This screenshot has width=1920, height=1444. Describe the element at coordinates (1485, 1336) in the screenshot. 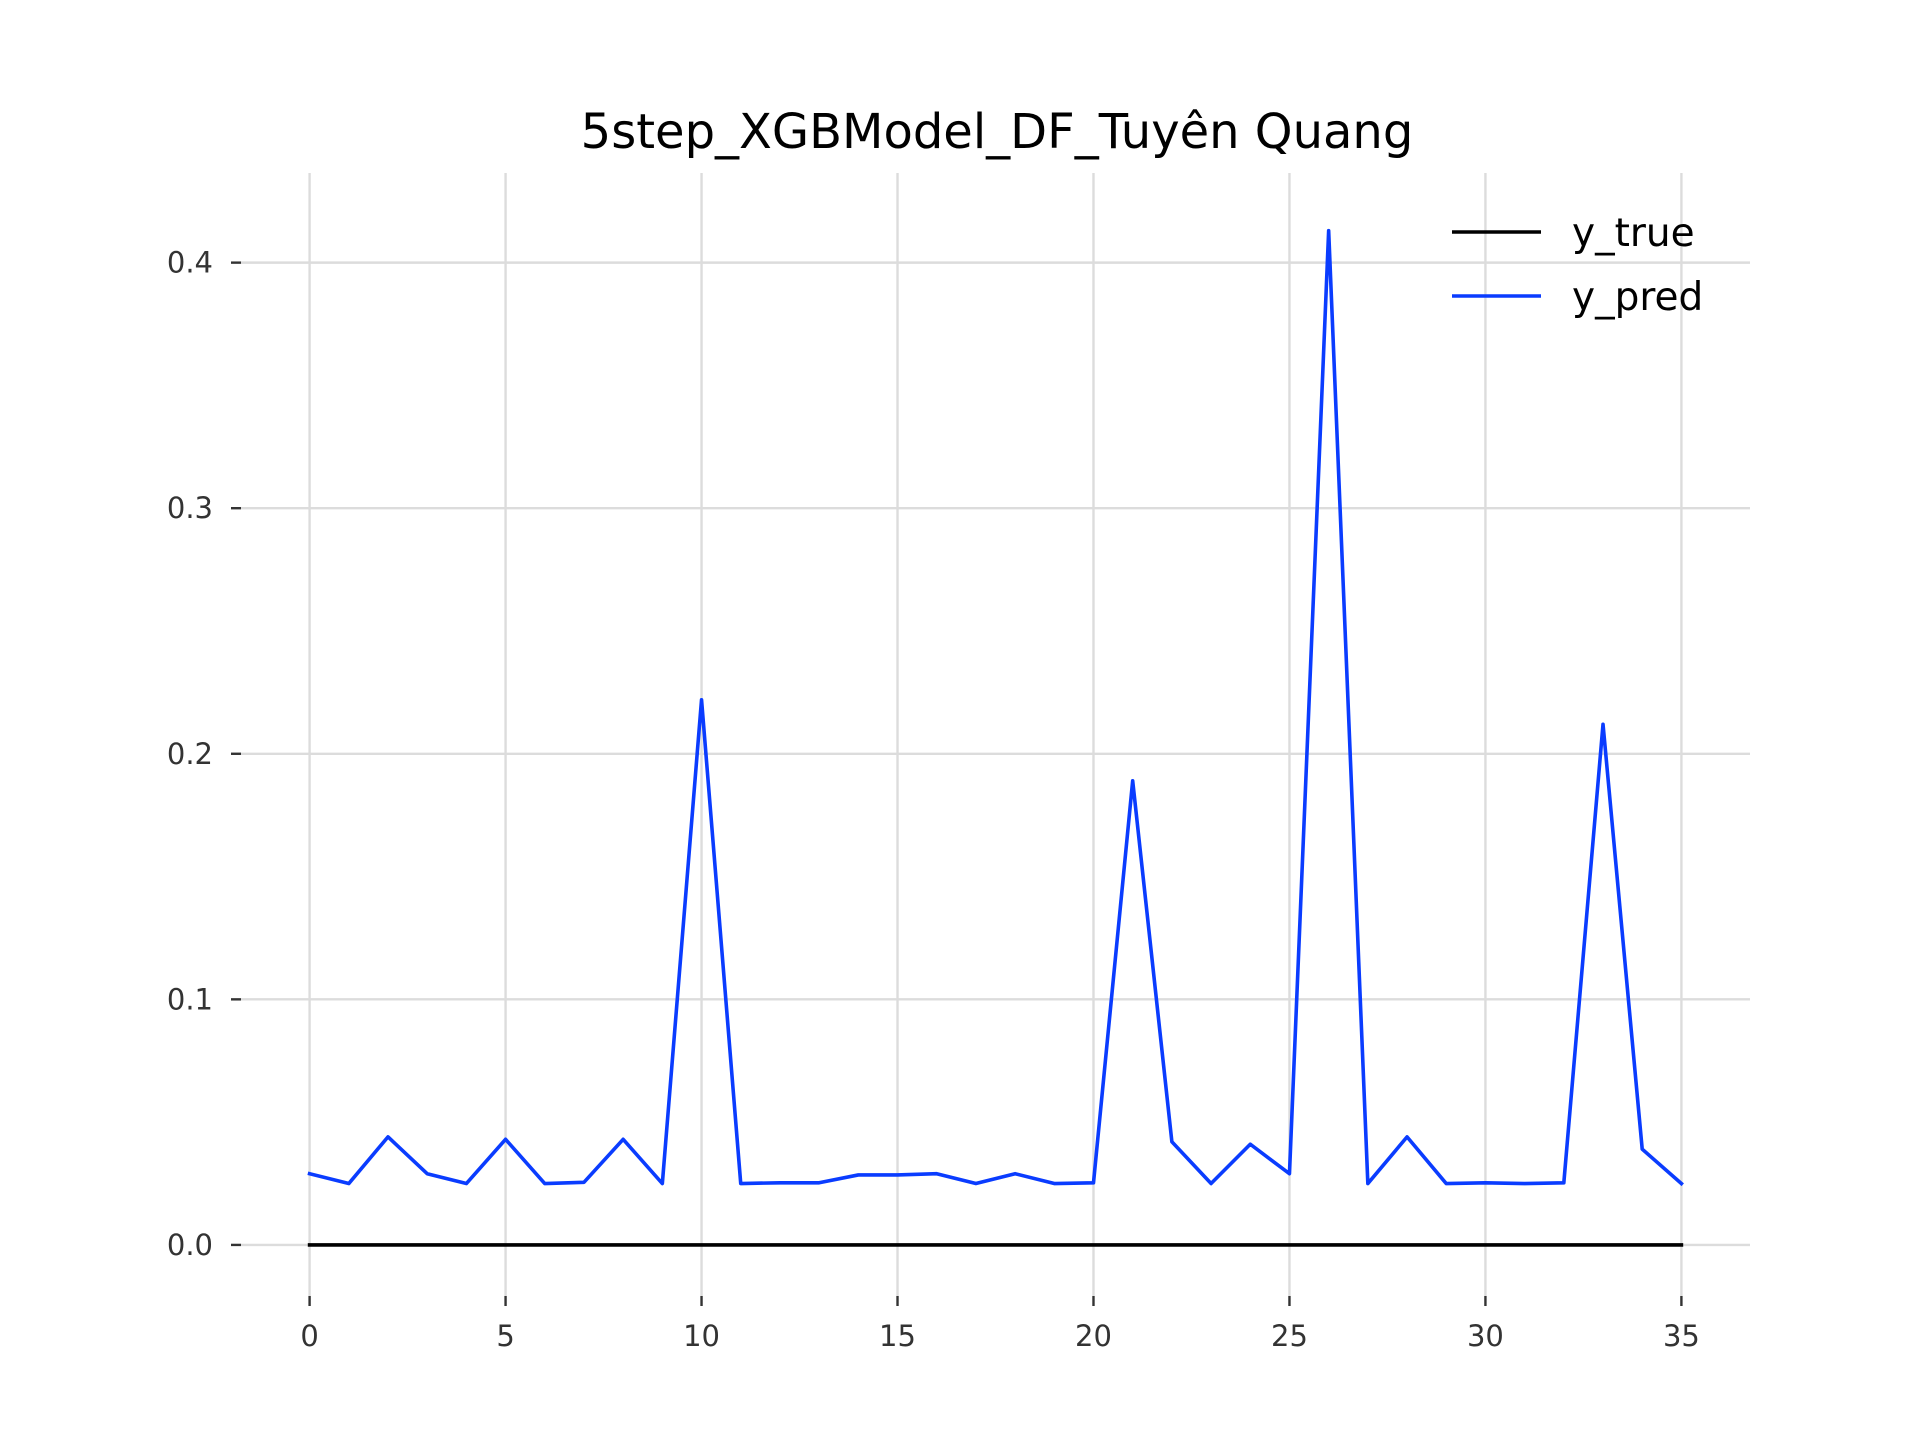

I see `x-tick-label: 30` at that location.